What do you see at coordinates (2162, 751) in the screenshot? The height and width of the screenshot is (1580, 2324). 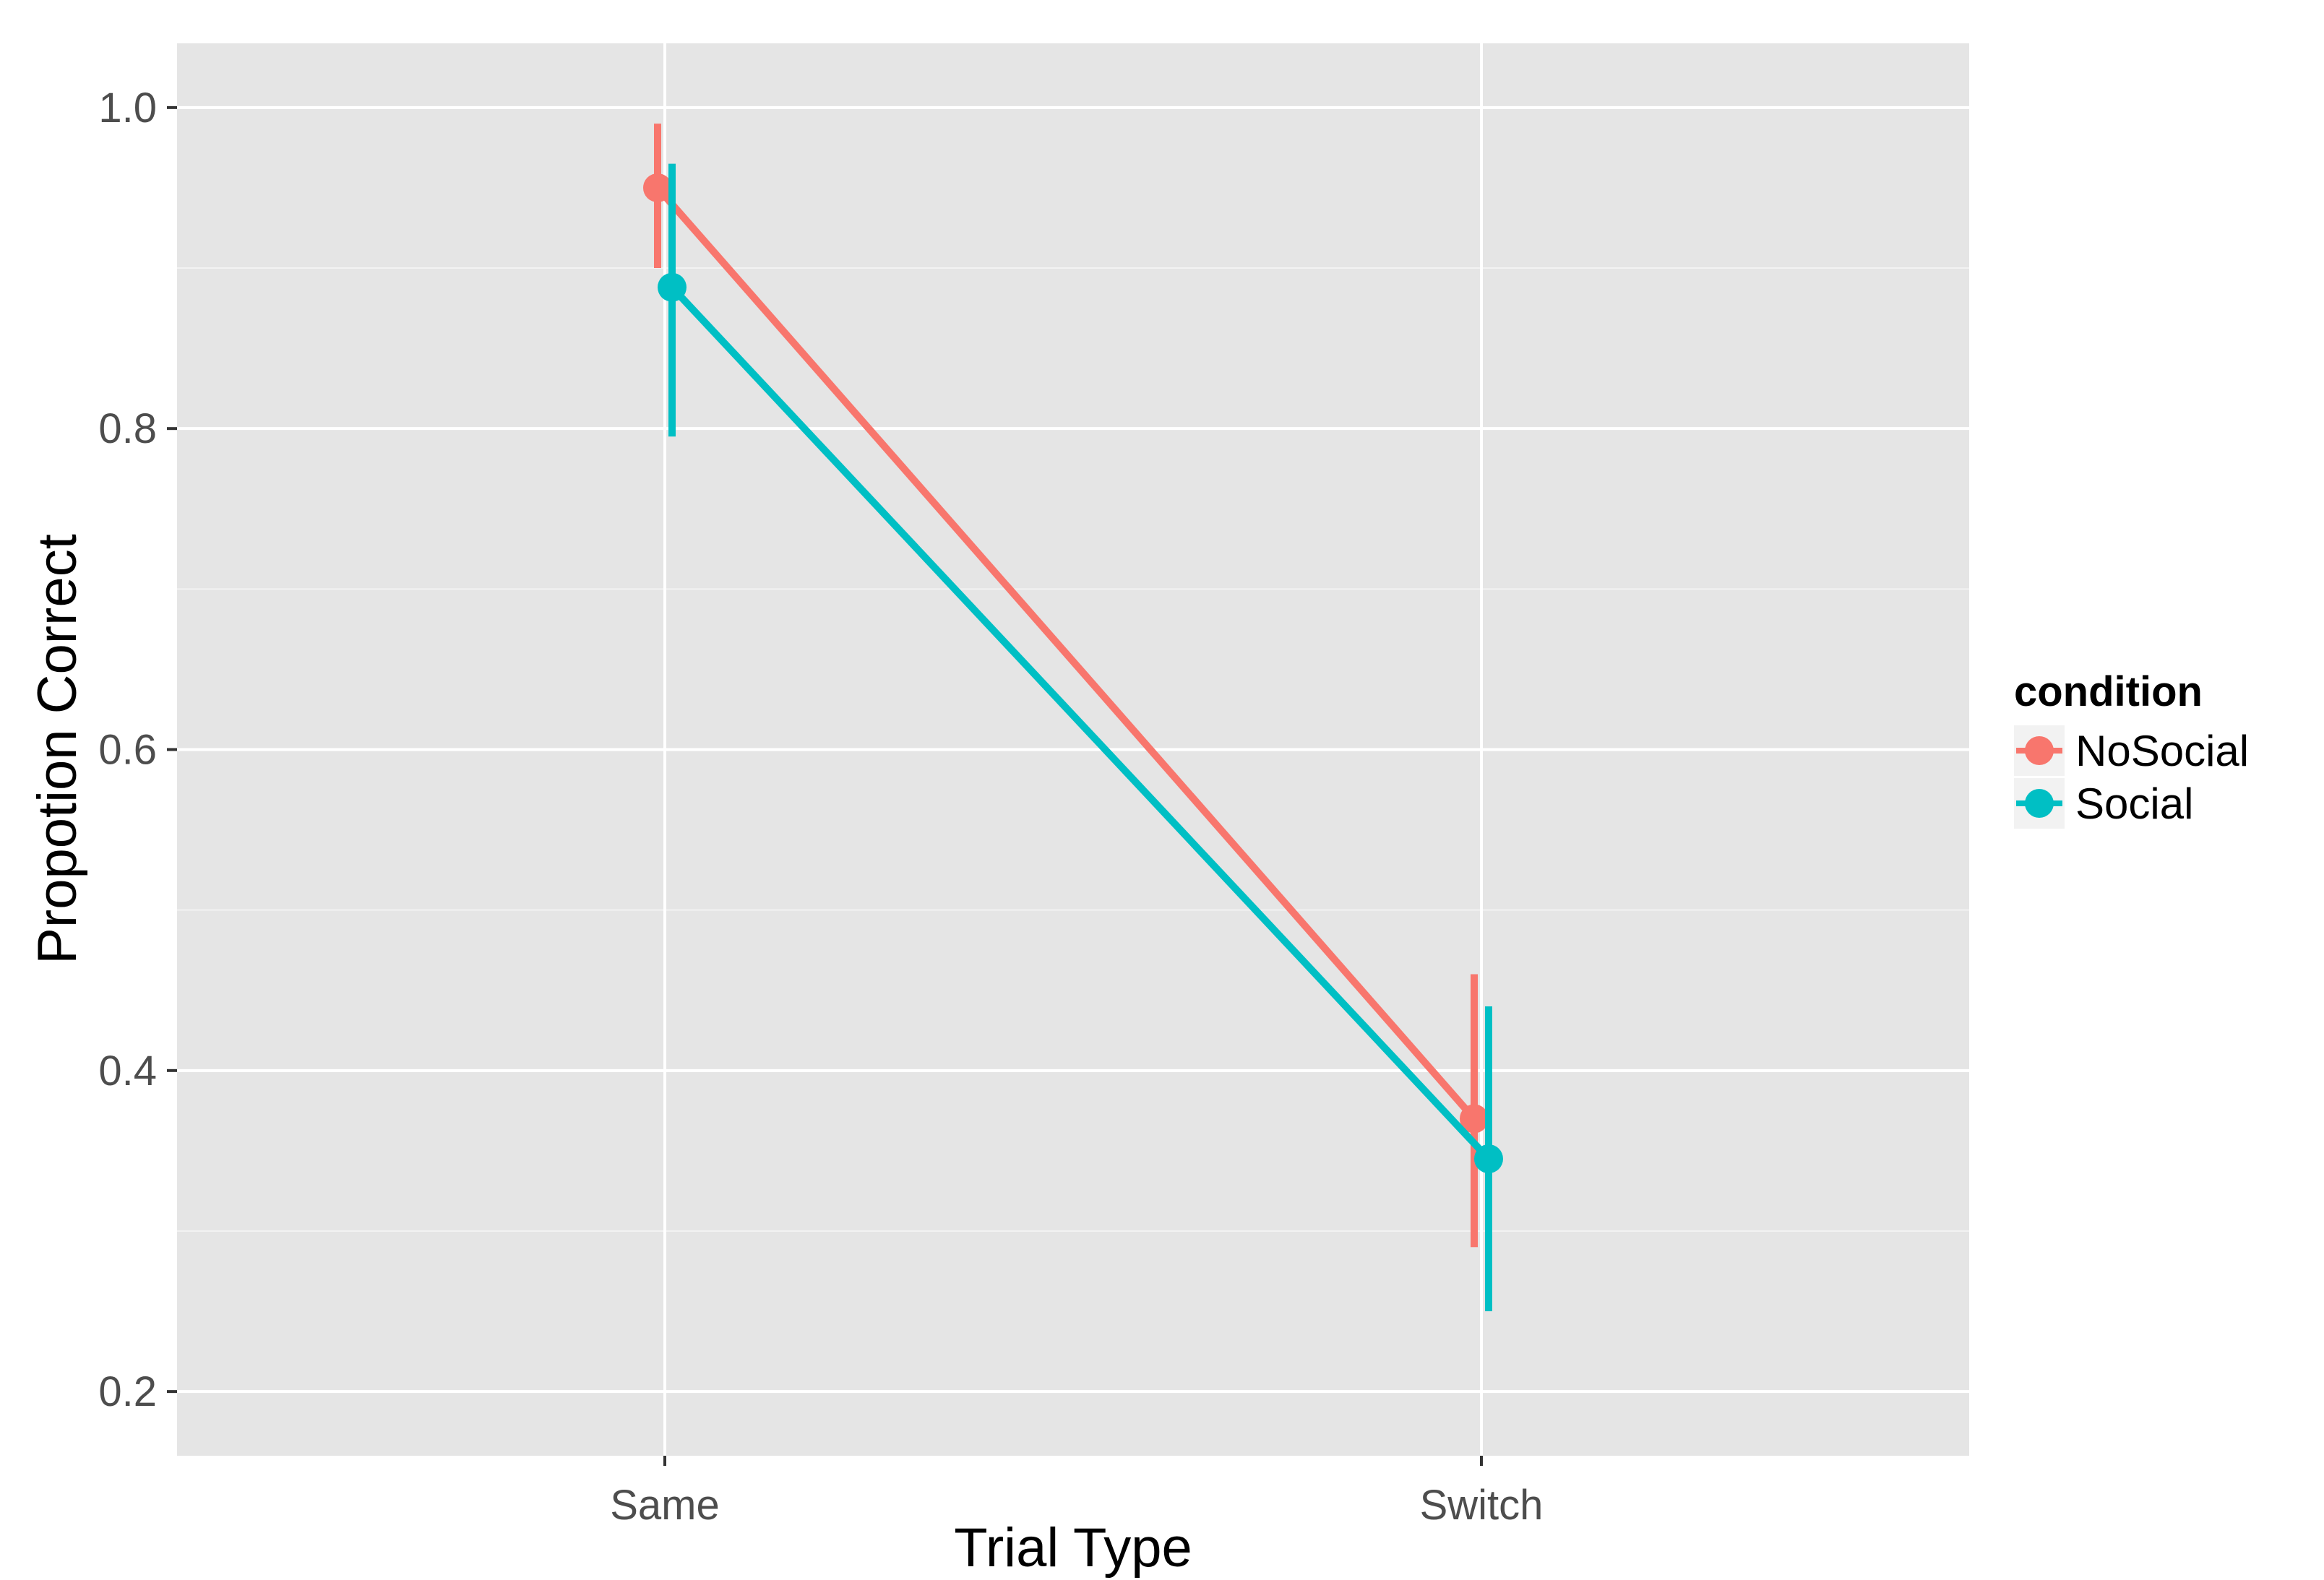 I see `legend-label: NoSocial` at bounding box center [2162, 751].